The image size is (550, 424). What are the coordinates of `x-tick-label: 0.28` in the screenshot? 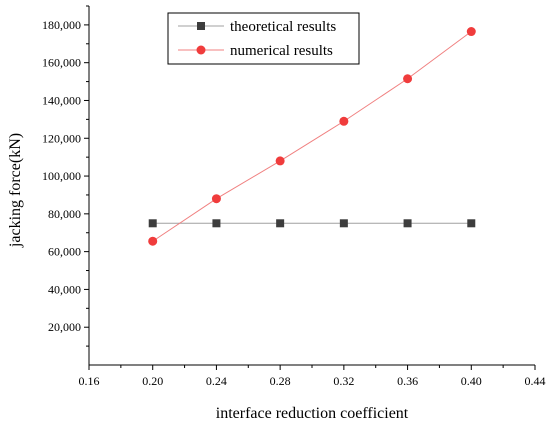 It's located at (280, 381).